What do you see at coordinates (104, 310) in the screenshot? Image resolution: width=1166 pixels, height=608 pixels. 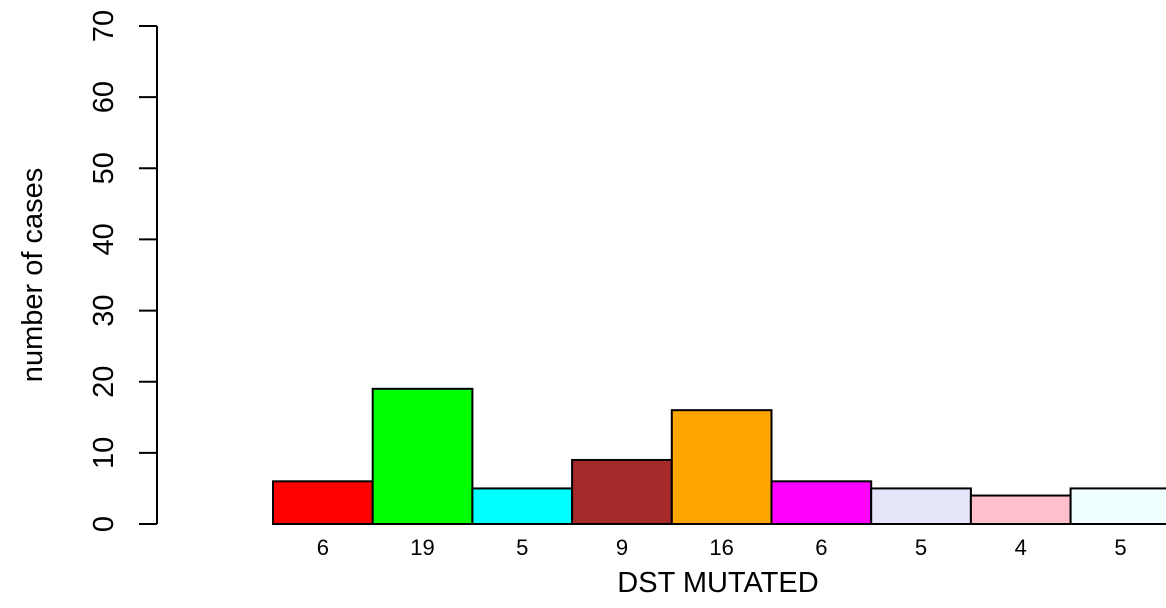 I see `y-tick-label: 30` at bounding box center [104, 310].